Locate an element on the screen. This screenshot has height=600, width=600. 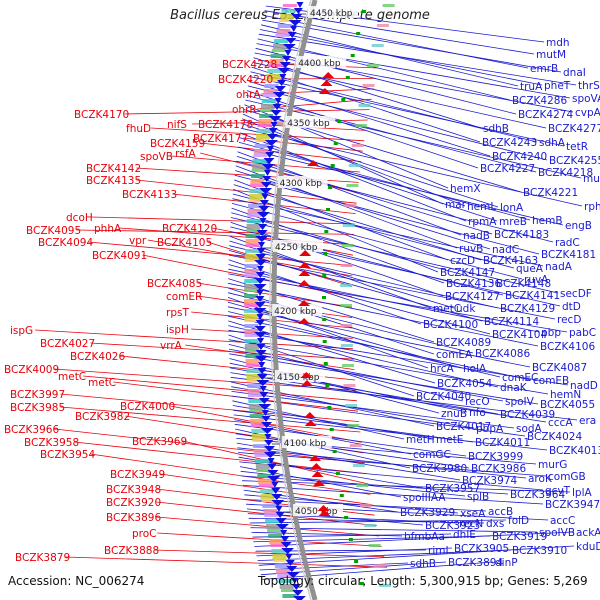
right-gene-label: BCZK4147 is located at coordinates (467, 273).